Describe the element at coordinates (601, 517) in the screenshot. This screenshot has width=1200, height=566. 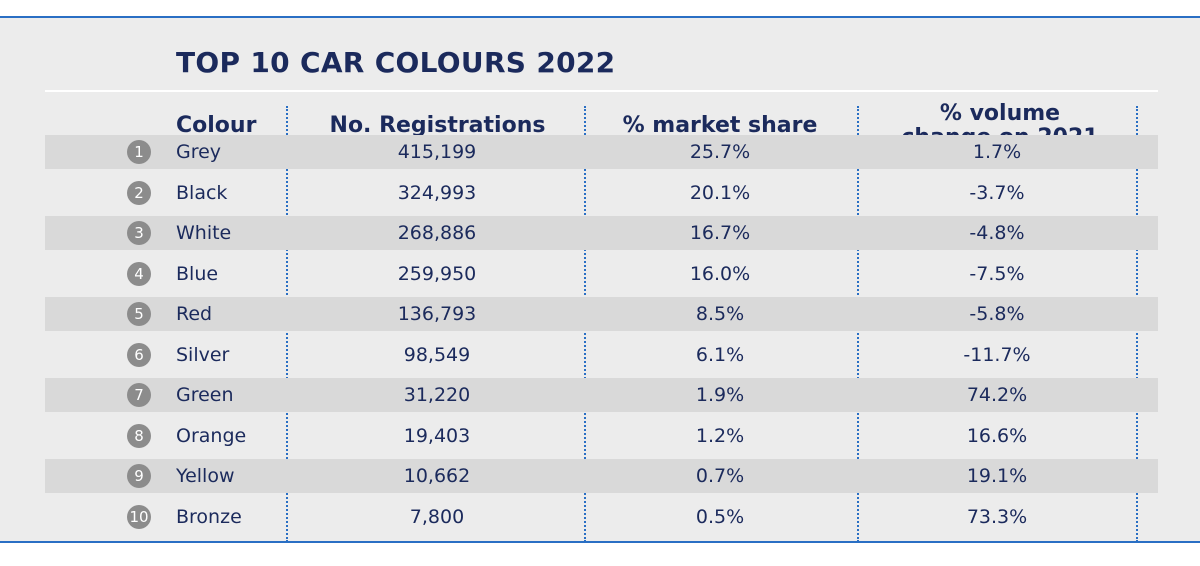
I see `table-row: 10 Bronze 7,800 0.5% 73.3%` at that location.